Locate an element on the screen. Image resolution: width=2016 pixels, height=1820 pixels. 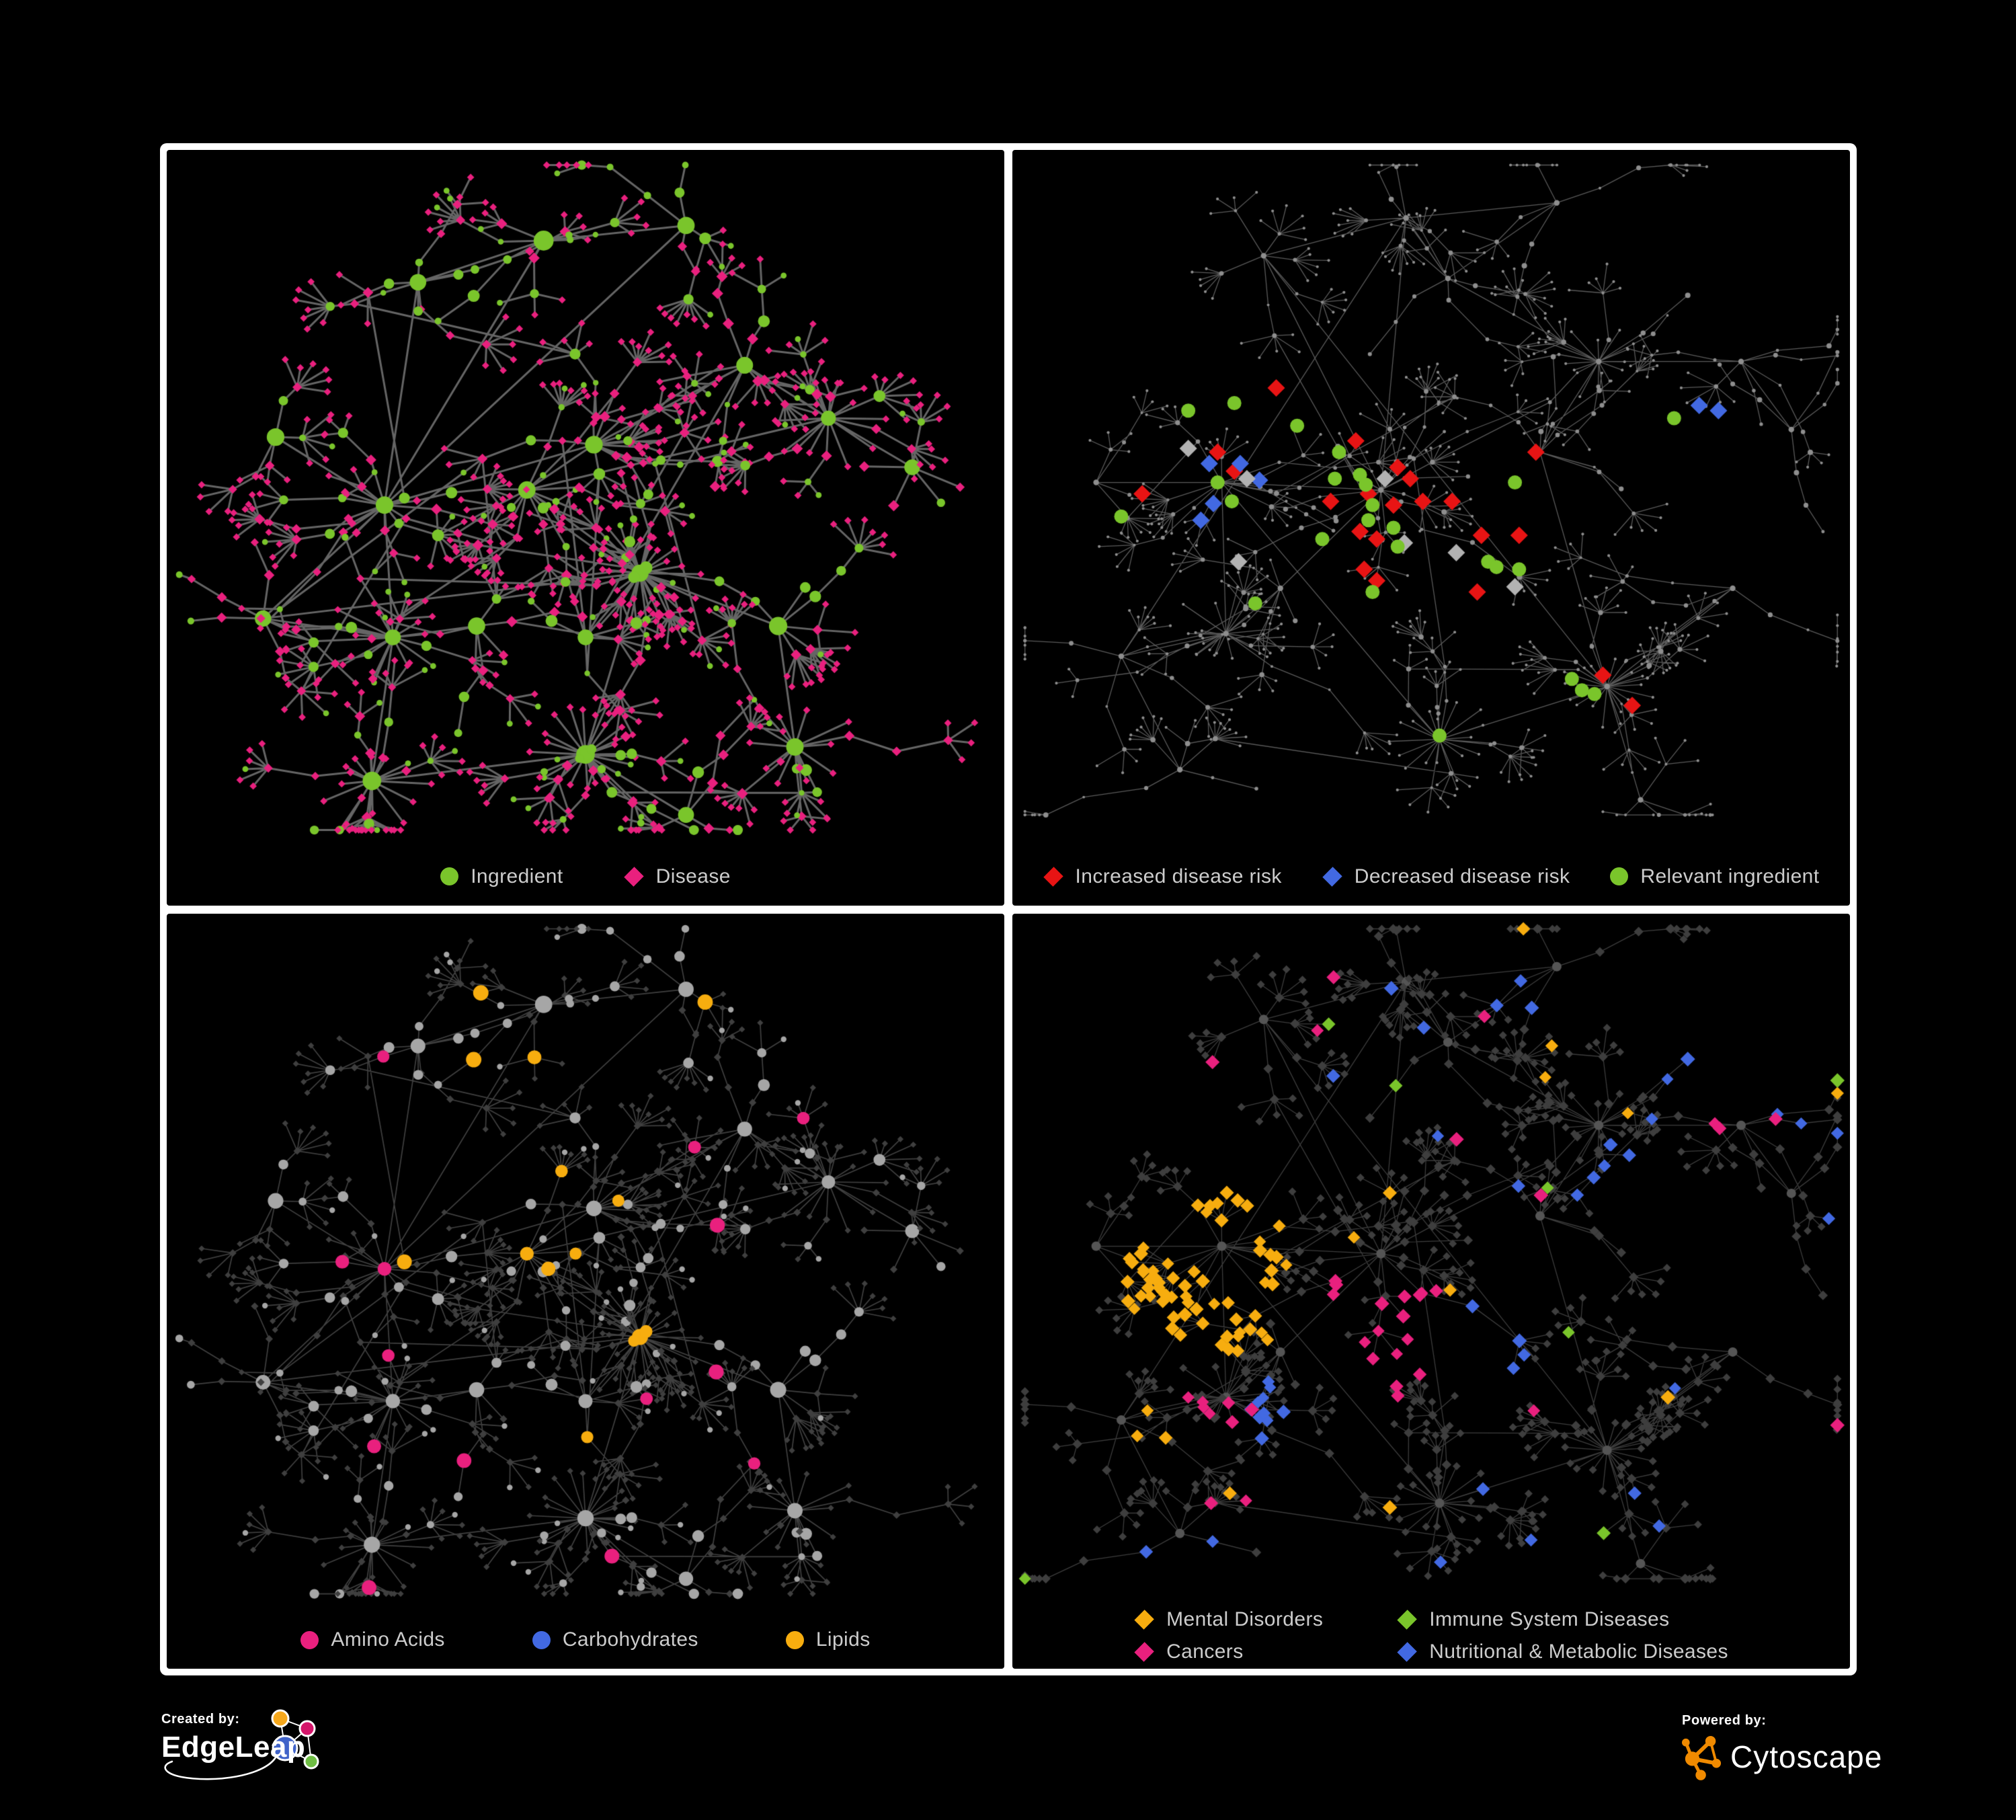
legend-item-increased-disease-risk: Increased disease risk is located at coordinates (1162, 876).